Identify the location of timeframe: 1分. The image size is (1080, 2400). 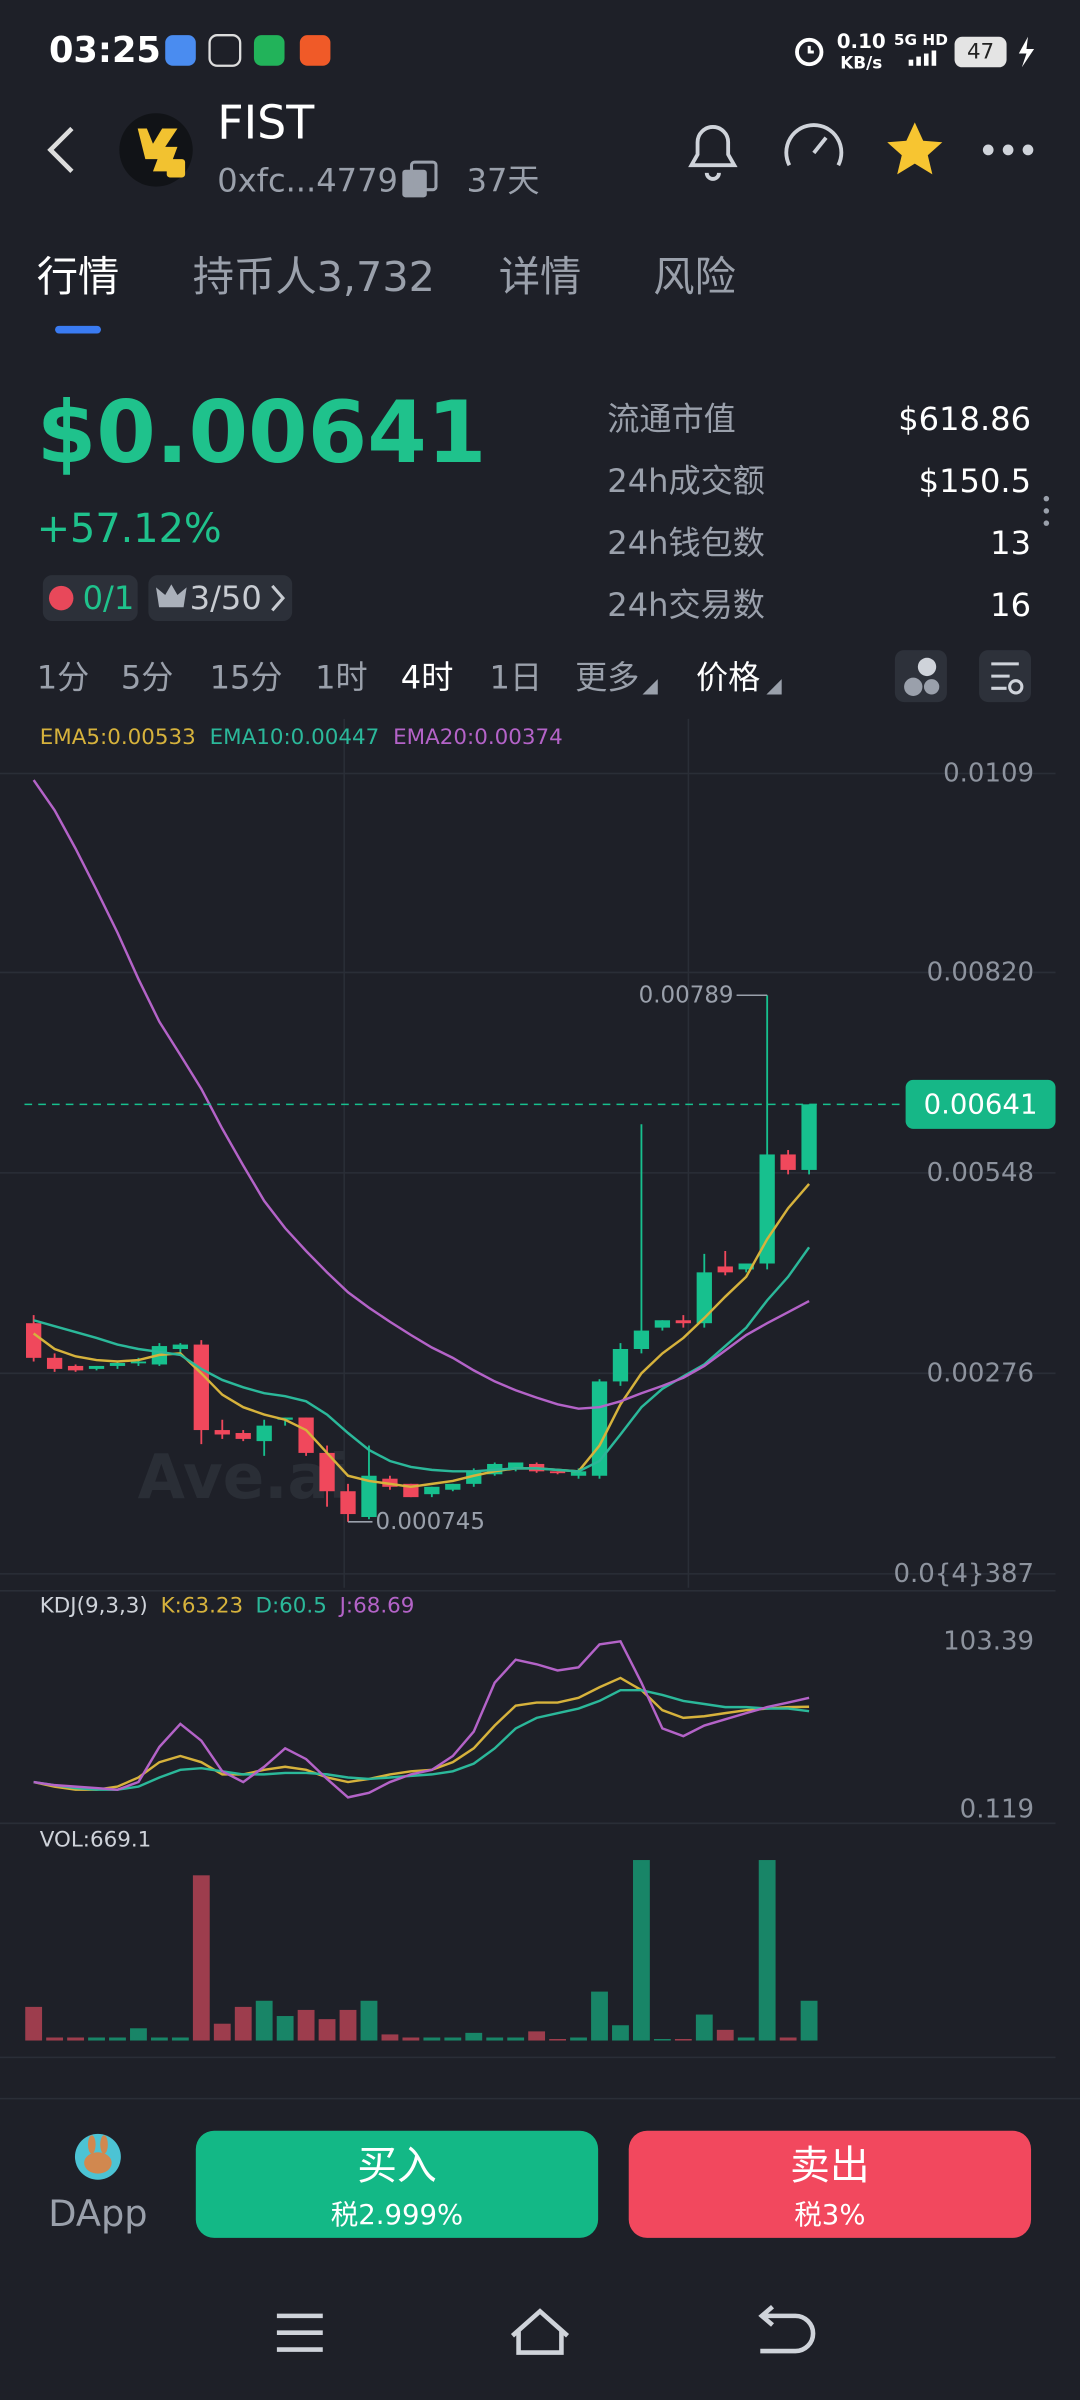
(63, 678).